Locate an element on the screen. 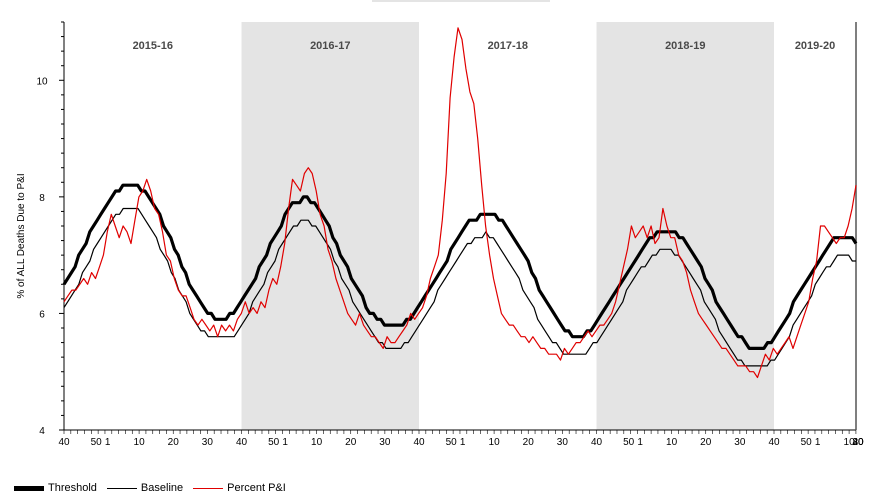 The height and width of the screenshot is (500, 888). legend-label-baseline: Baseline is located at coordinates (162, 488).